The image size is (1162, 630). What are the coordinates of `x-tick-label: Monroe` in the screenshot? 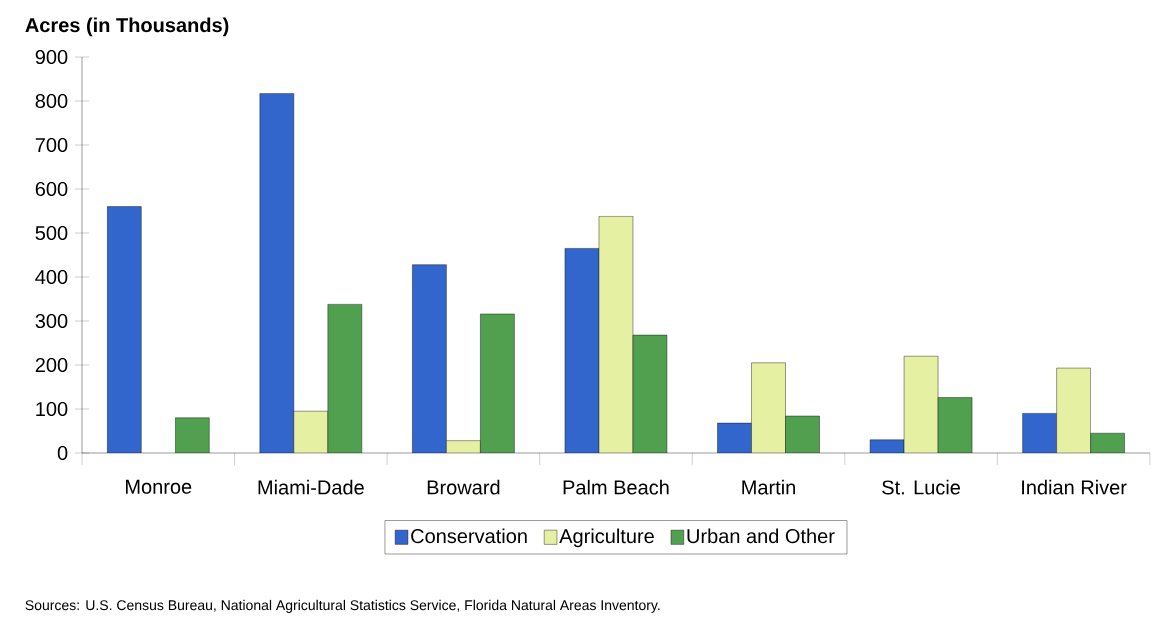 It's located at (159, 486).